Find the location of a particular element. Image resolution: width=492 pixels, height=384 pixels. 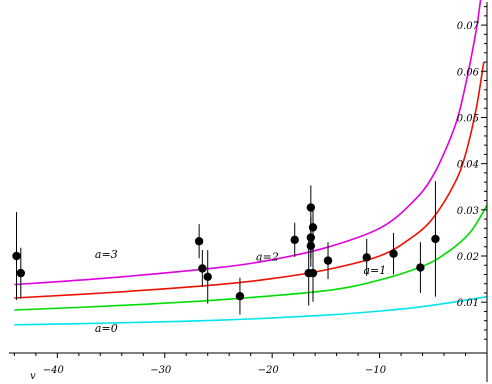

curve-label-0: a=0 is located at coordinates (106, 328).